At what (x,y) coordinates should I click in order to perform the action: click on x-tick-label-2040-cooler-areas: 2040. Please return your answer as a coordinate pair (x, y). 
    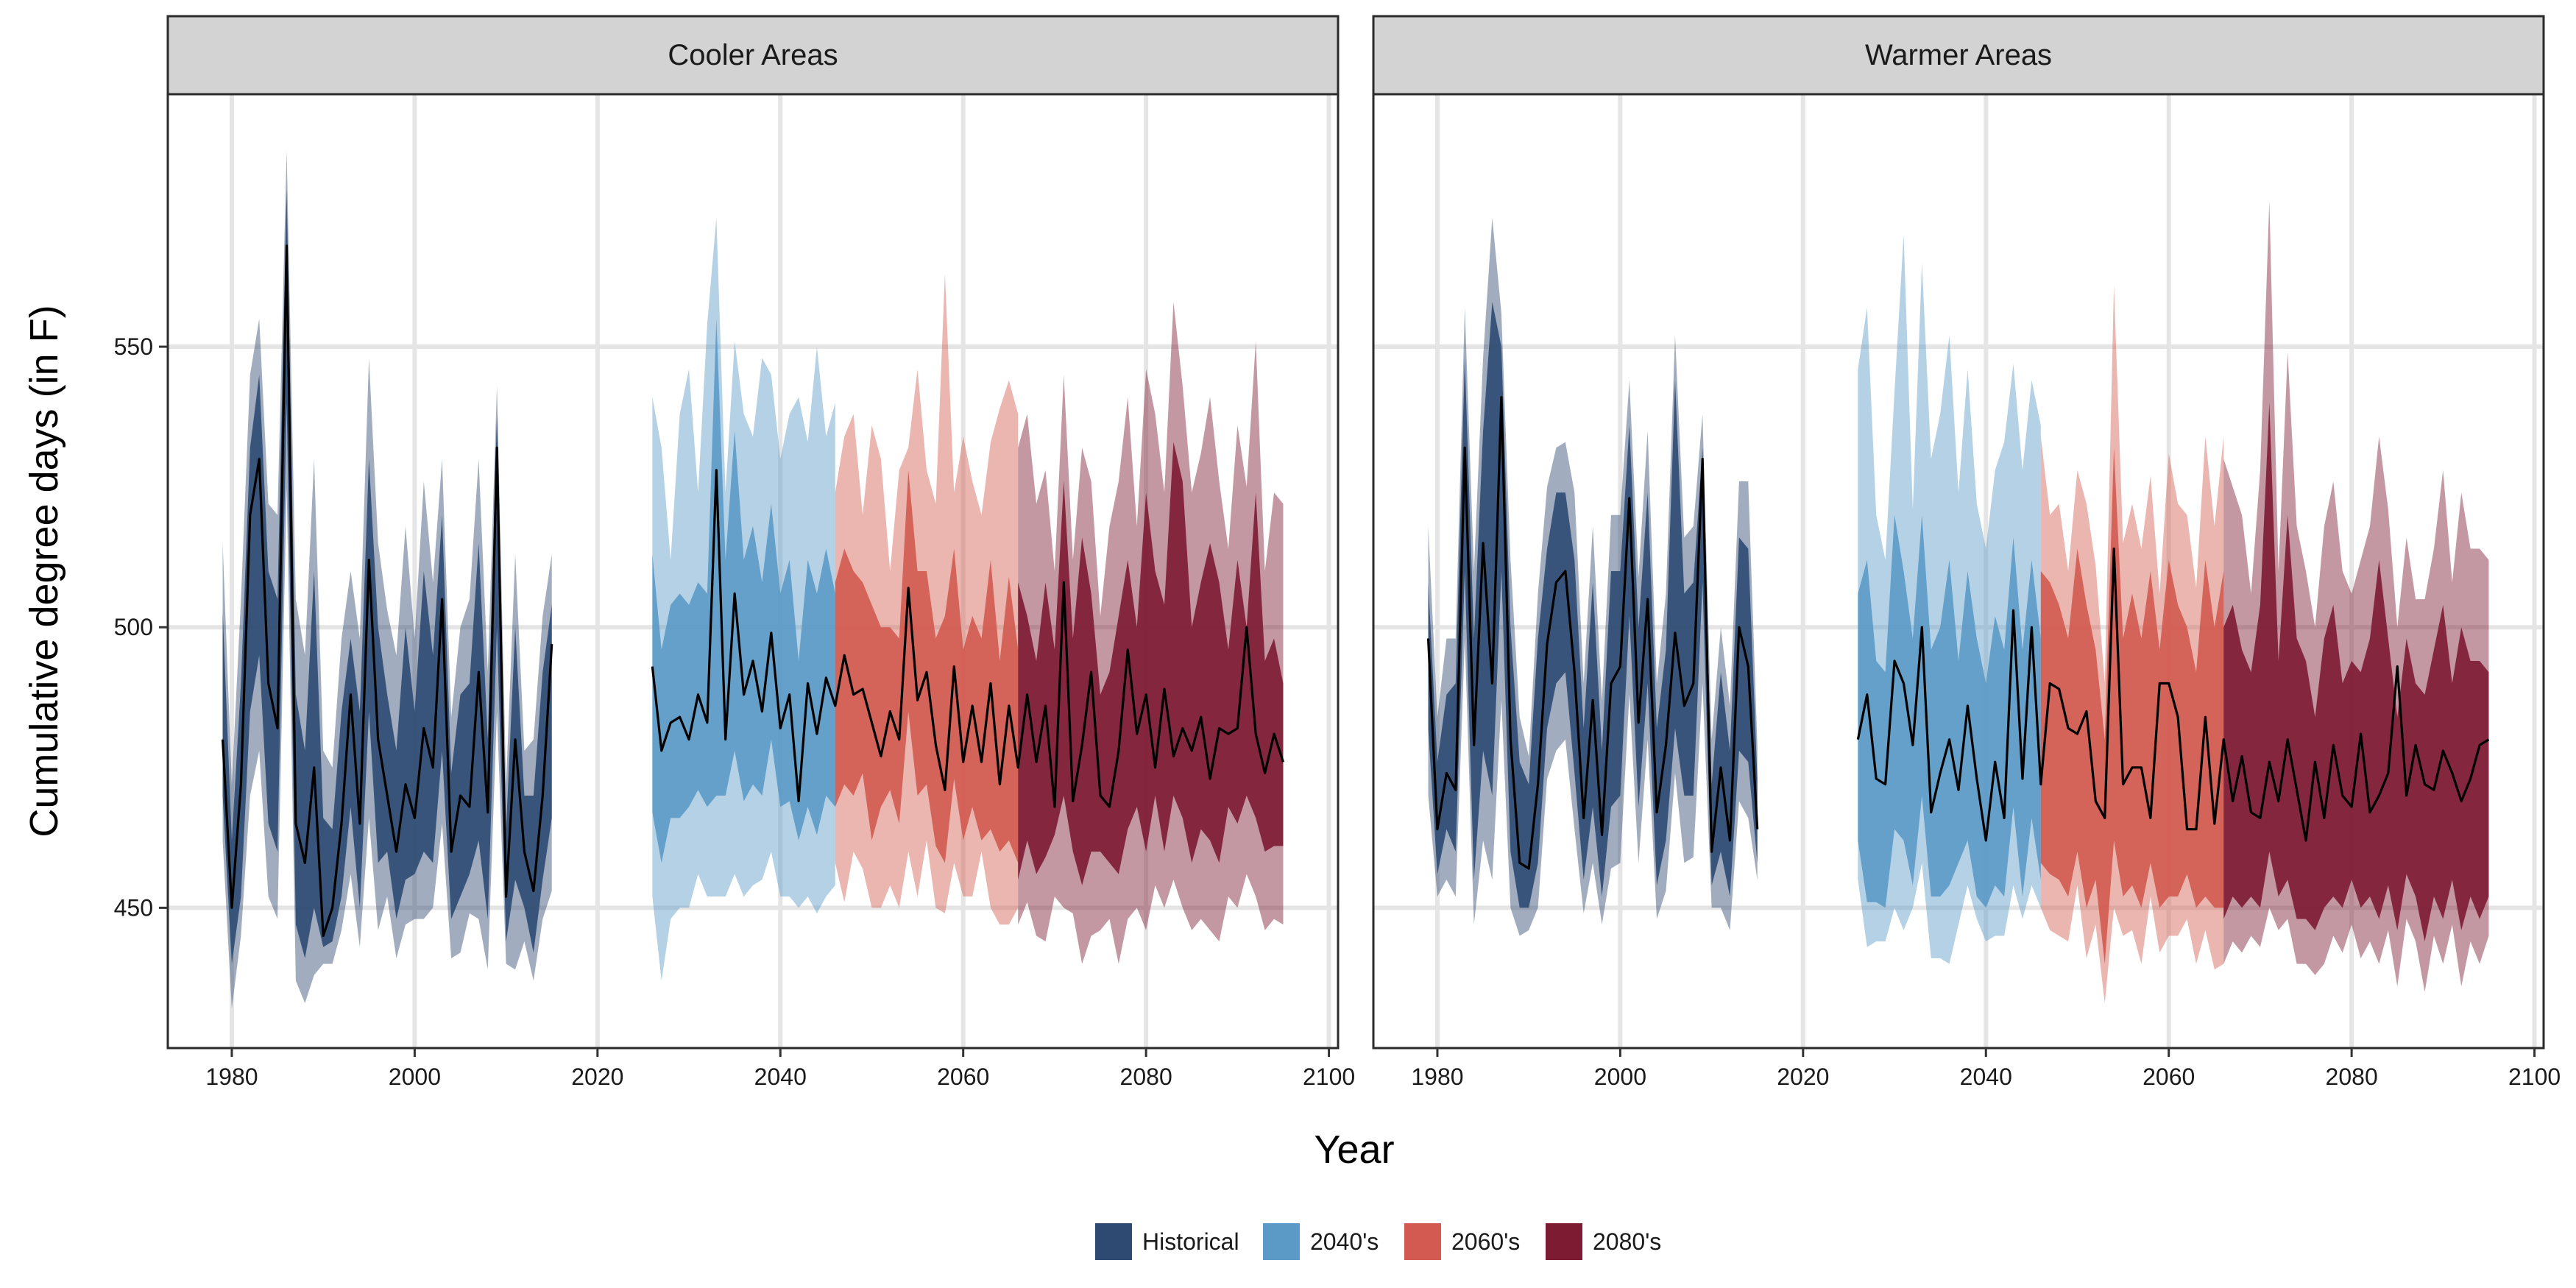
    Looking at the image, I should click on (781, 1077).